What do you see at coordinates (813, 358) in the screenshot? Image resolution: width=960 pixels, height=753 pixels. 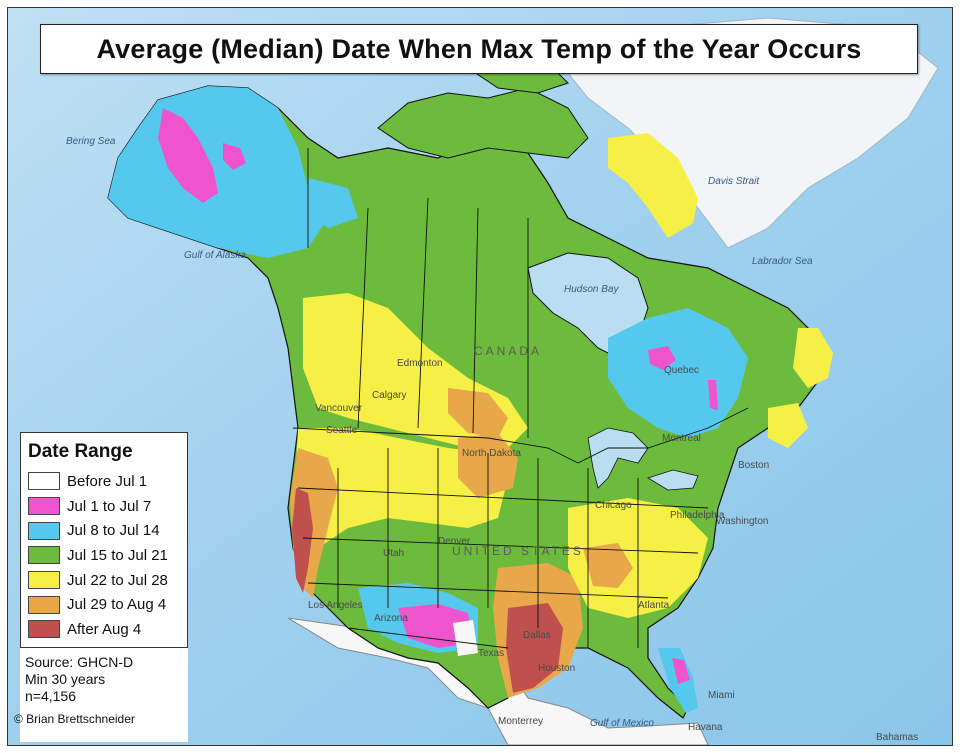 I see `region-labrador-yellow` at bounding box center [813, 358].